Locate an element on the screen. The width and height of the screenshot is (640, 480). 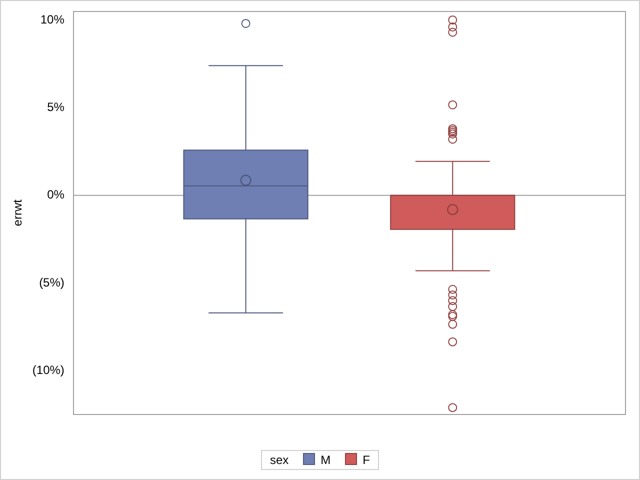
legend-title: sex is located at coordinates (279, 460).